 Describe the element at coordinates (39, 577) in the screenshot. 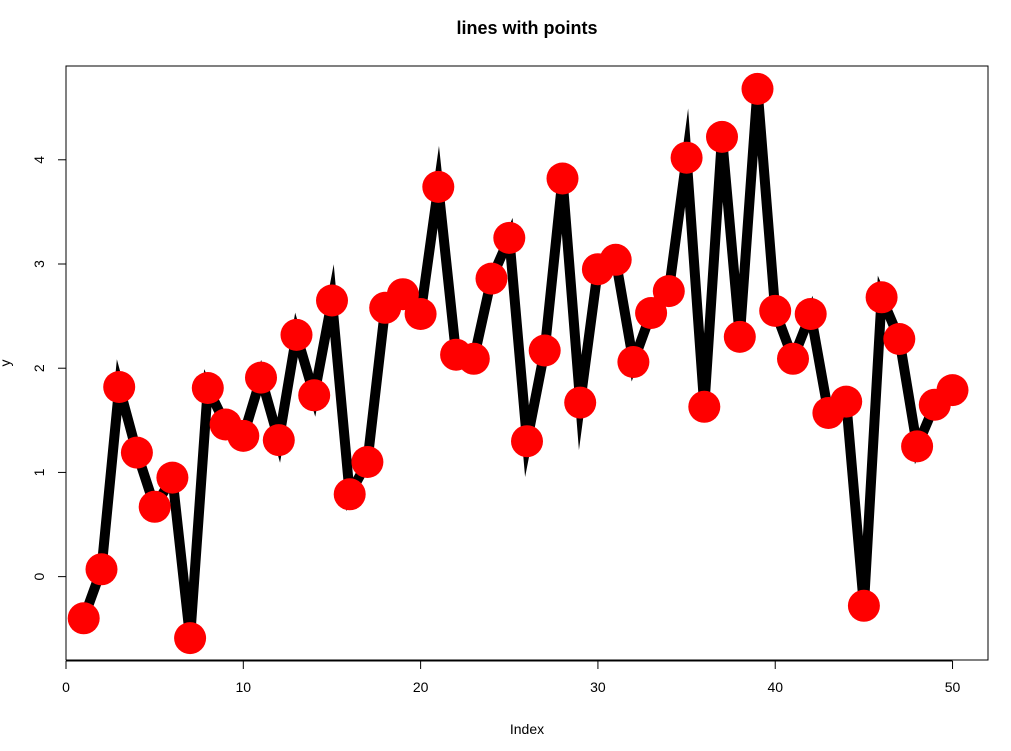

I see `y-tick-label: 0` at that location.